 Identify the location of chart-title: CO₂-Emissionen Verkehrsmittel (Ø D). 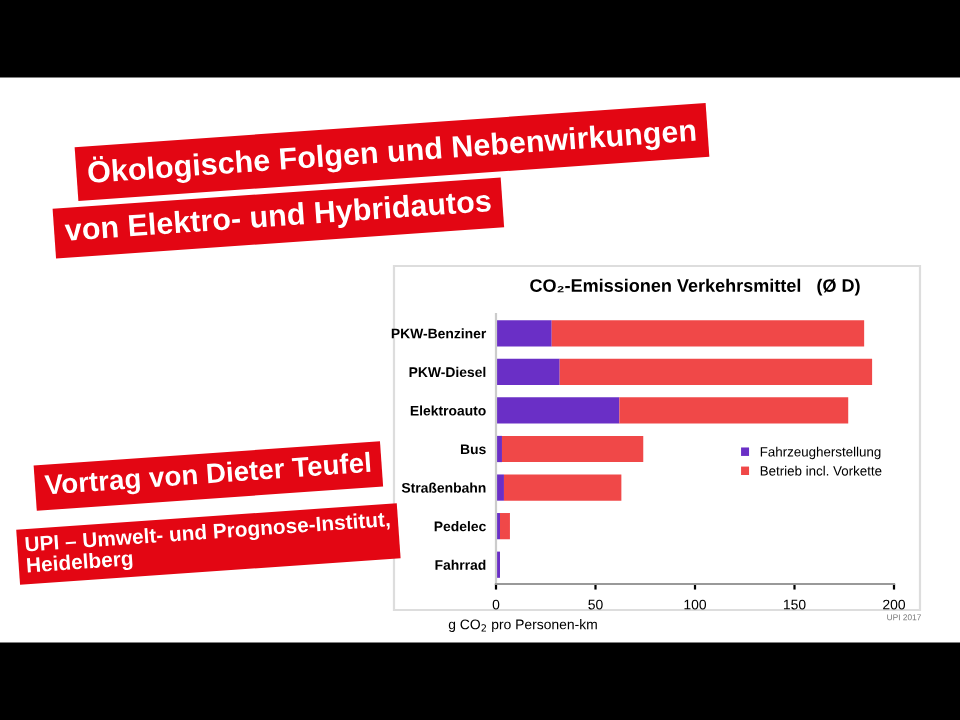
(695, 287).